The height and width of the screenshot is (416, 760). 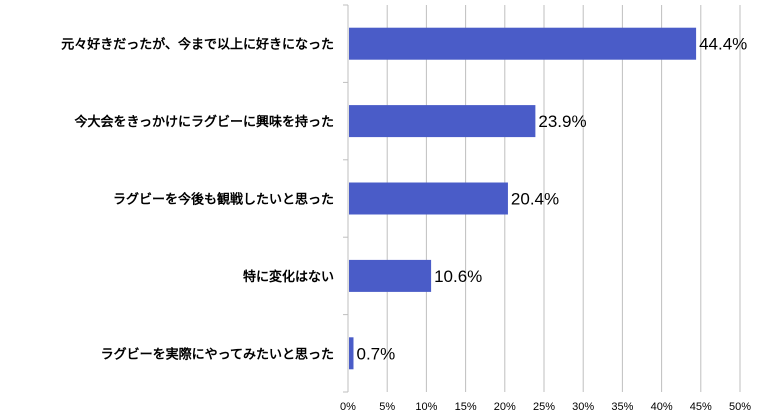 What do you see at coordinates (740, 407) in the screenshot?
I see `x-tick-label: 50%` at bounding box center [740, 407].